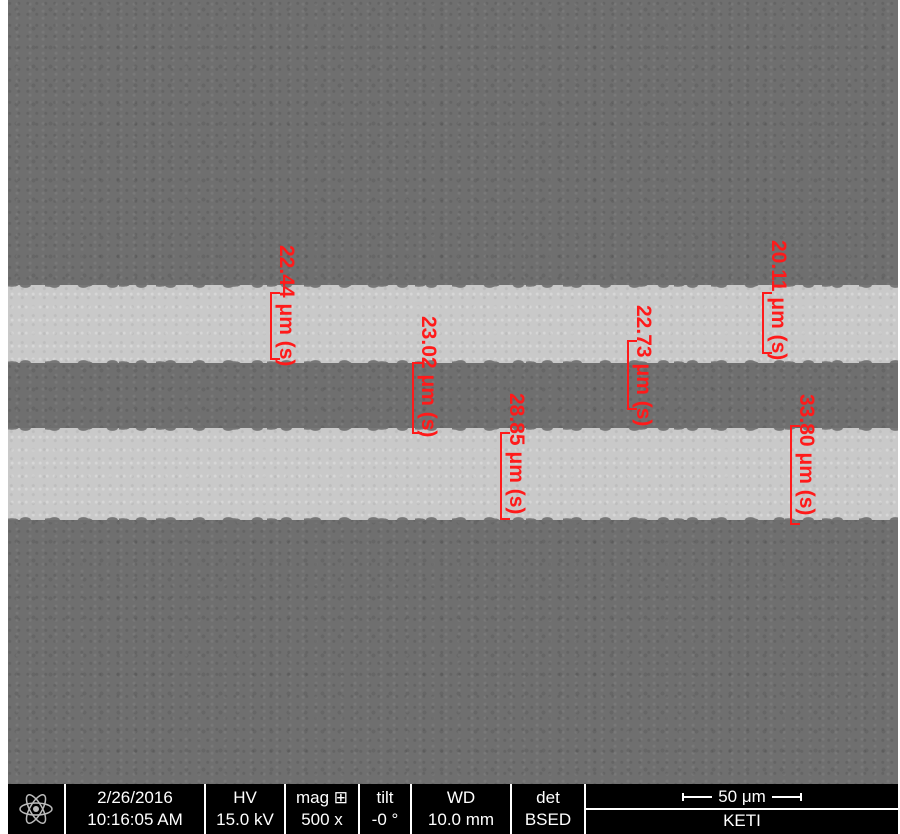  Describe the element at coordinates (548, 819) in the screenshot. I see `det-value: BSED` at that location.